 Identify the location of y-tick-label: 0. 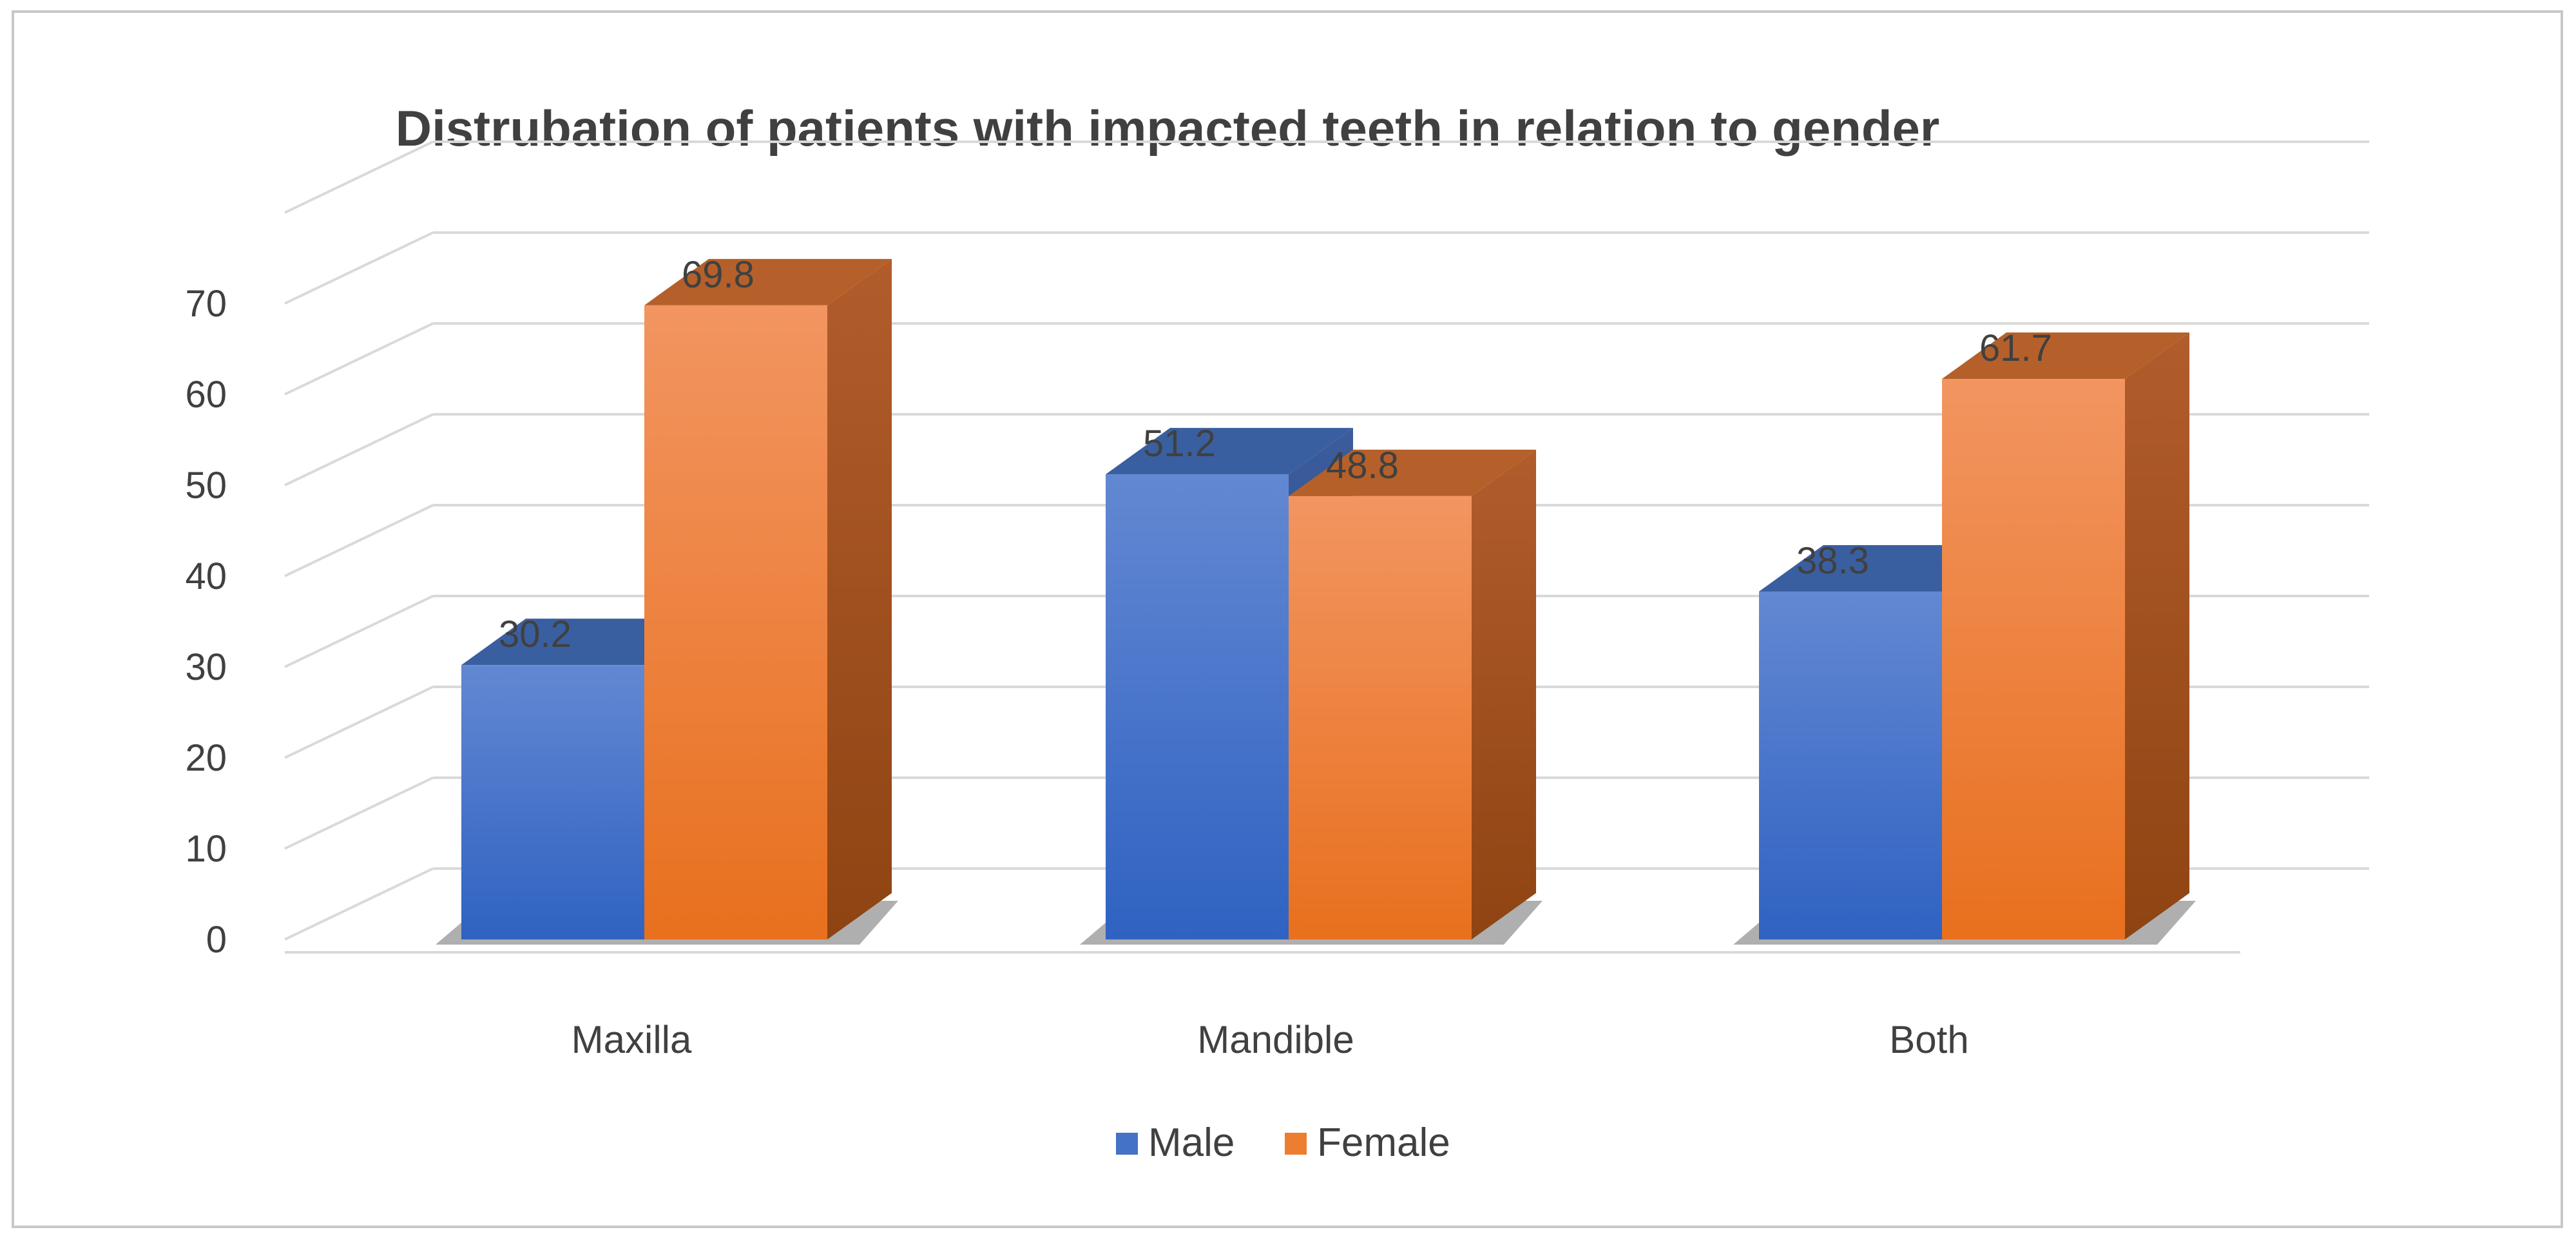
(217, 940).